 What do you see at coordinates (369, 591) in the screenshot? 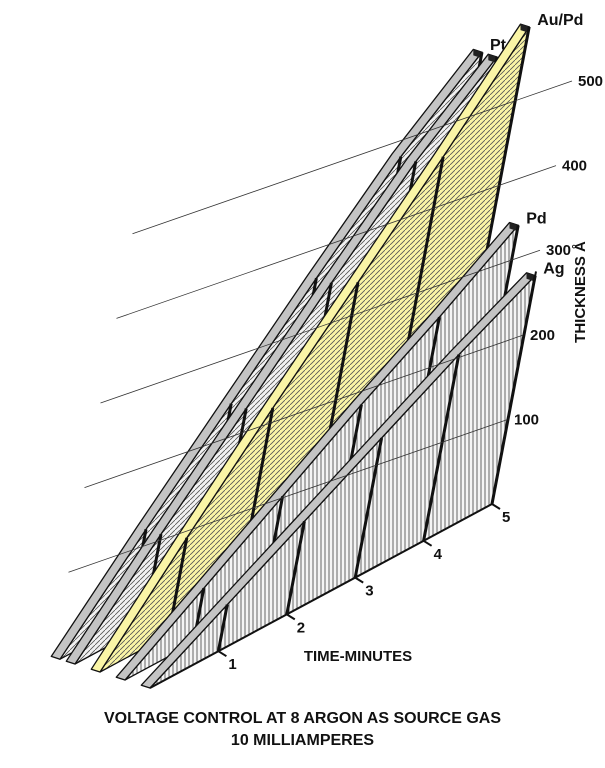
I see `x-tick-label: 3` at bounding box center [369, 591].